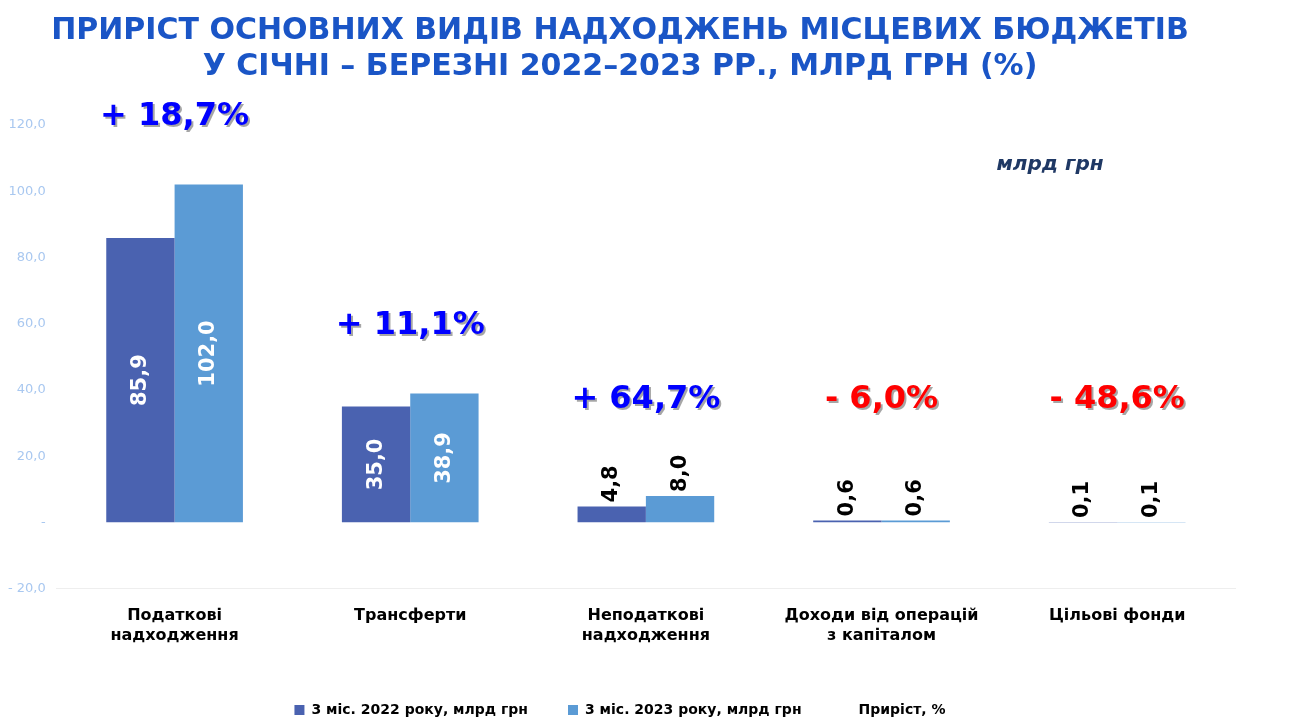 The width and height of the screenshot is (1315, 727). Describe the element at coordinates (31, 455) in the screenshot. I see `y-tick-label: 20,0` at that location.